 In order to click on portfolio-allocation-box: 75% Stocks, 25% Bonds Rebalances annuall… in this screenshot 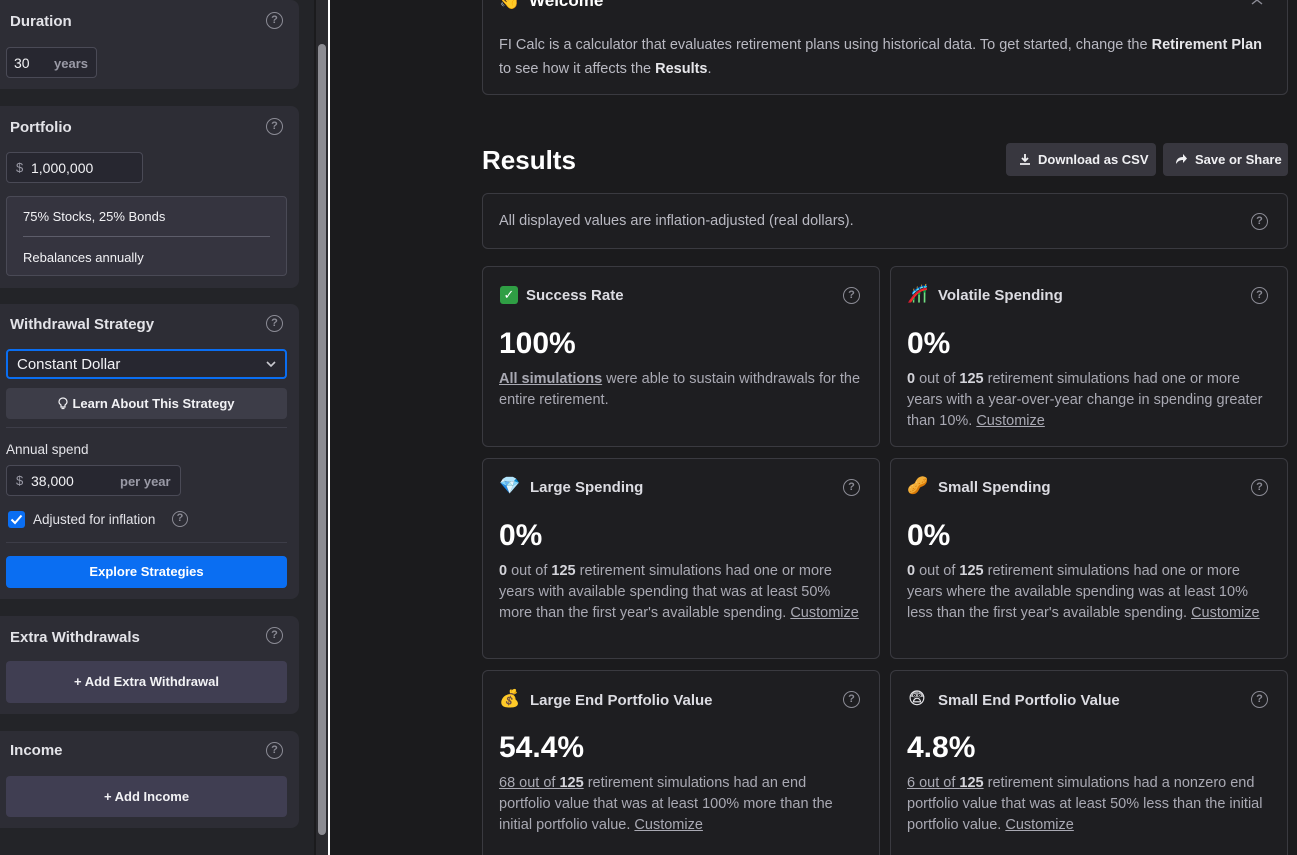, I will do `click(146, 236)`.